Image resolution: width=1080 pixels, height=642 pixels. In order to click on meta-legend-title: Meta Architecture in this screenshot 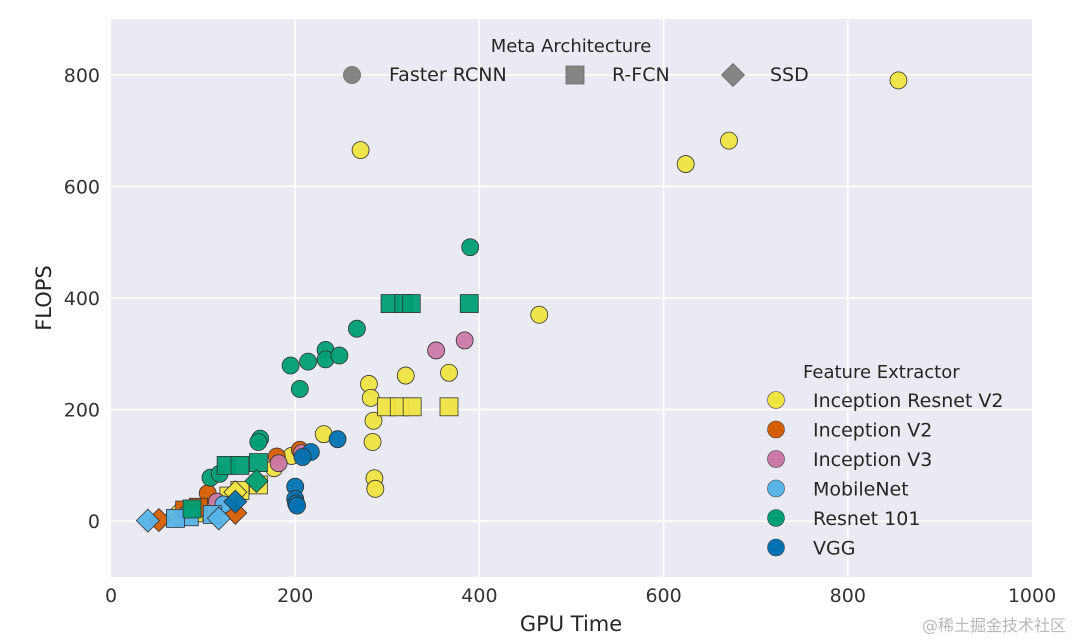, I will do `click(571, 46)`.